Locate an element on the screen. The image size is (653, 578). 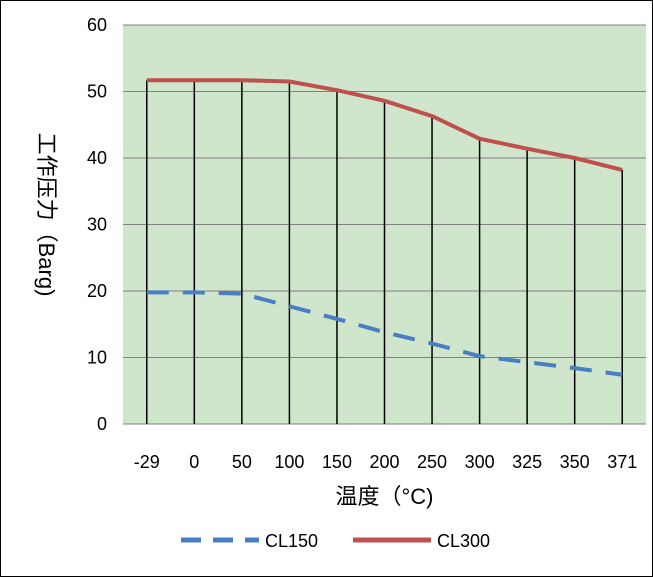
legend-label-cl150: CL150 is located at coordinates (291, 541).